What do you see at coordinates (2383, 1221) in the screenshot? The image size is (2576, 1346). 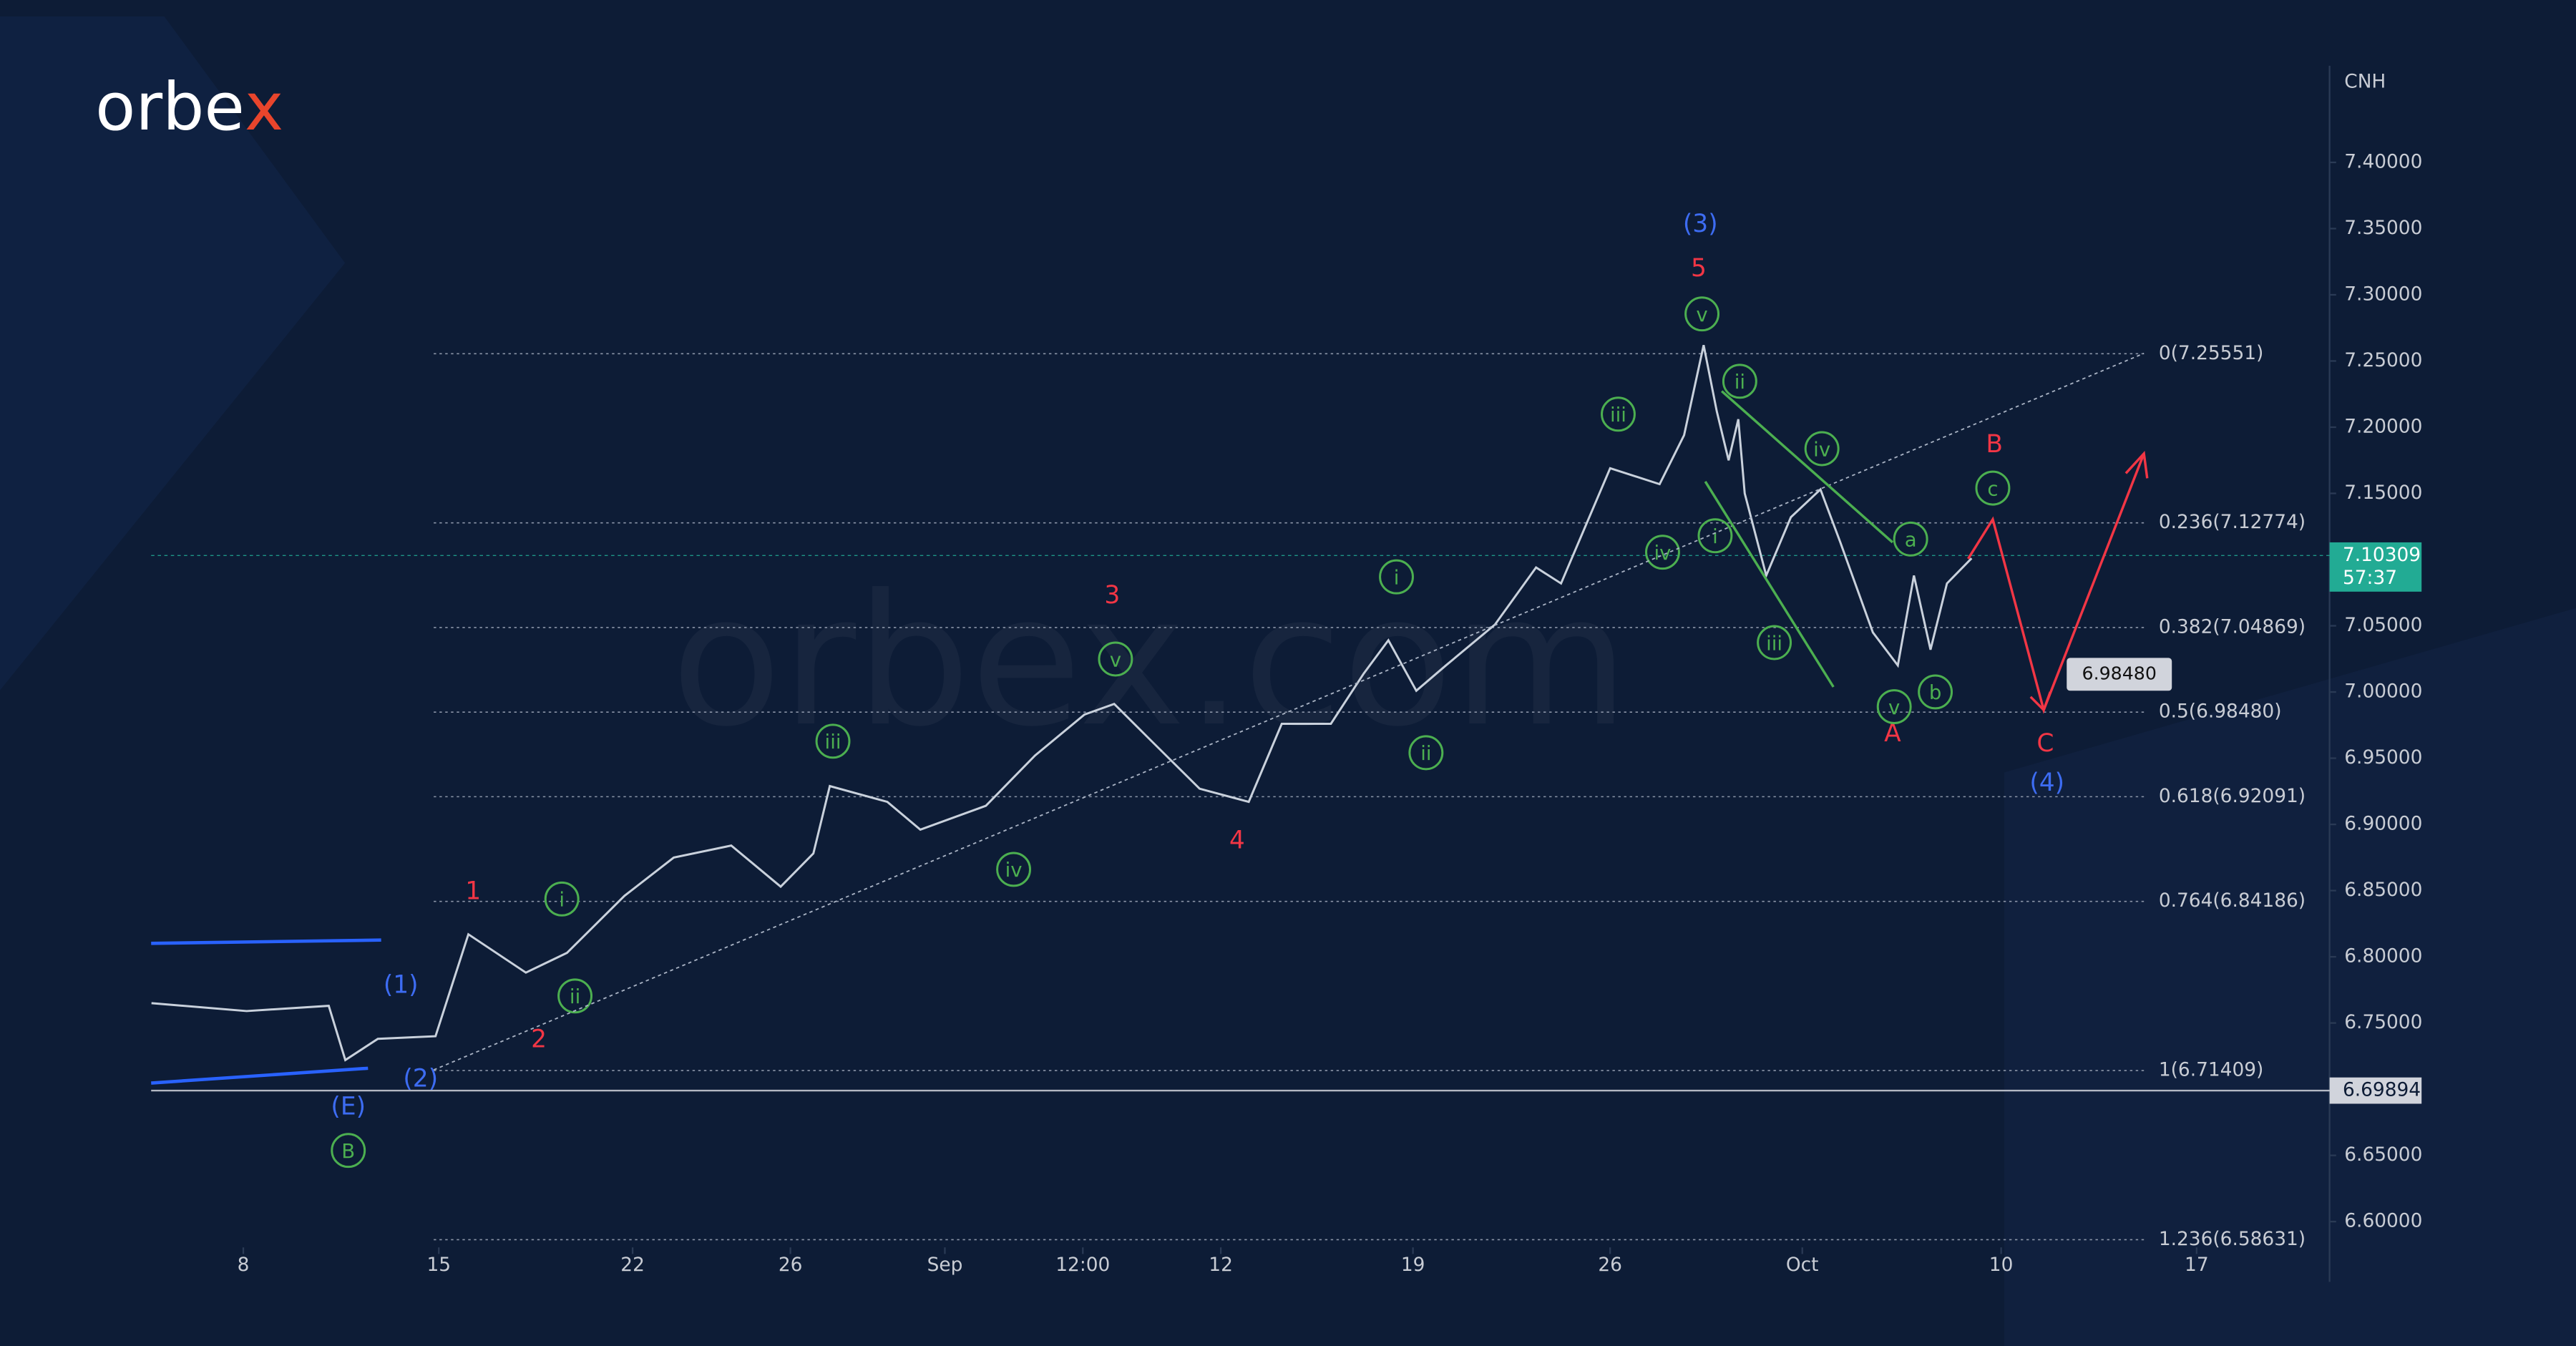 I see `y-tick-label: 6.60000` at bounding box center [2383, 1221].